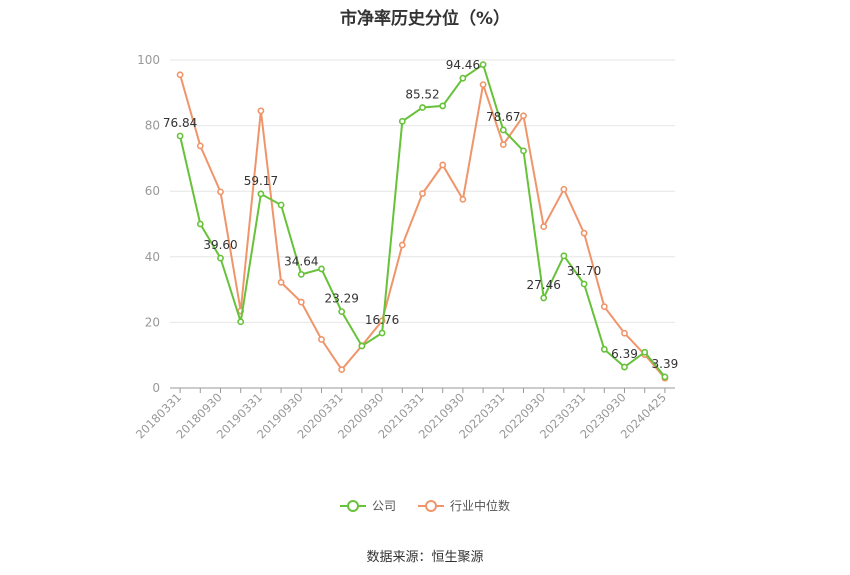 This screenshot has height=575, width=850. I want to click on data-label: 94.46, so click(463, 65).